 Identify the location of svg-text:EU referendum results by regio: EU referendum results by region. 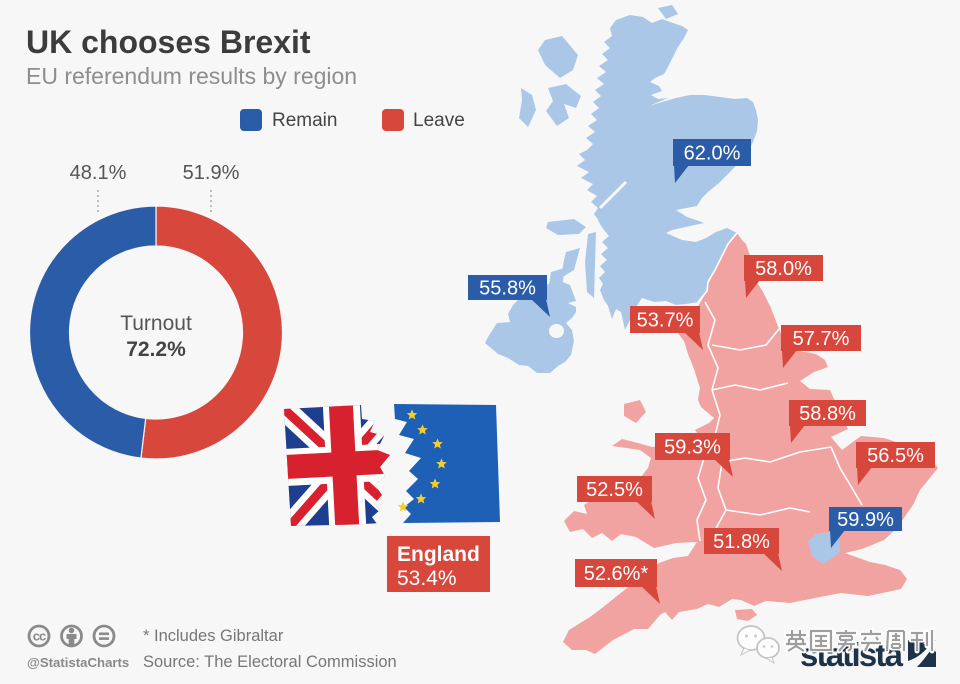
(191, 76).